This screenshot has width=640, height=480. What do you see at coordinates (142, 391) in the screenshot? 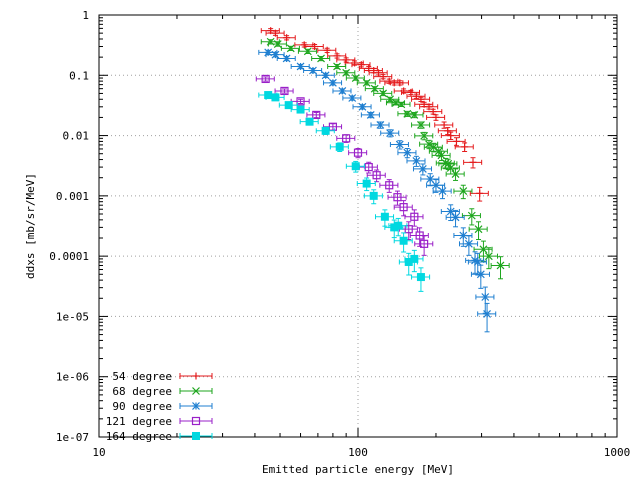
I see `legend-label: 68 degree` at bounding box center [142, 391].